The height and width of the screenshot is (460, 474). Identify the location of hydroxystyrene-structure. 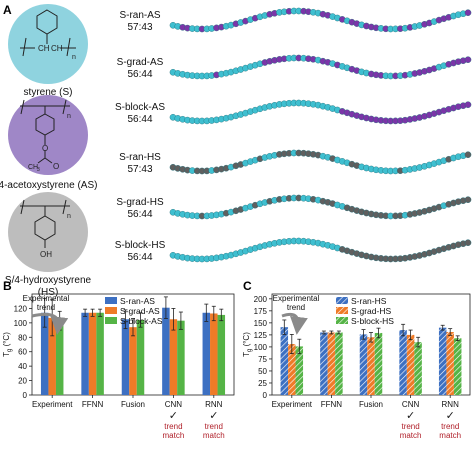
(45, 223).